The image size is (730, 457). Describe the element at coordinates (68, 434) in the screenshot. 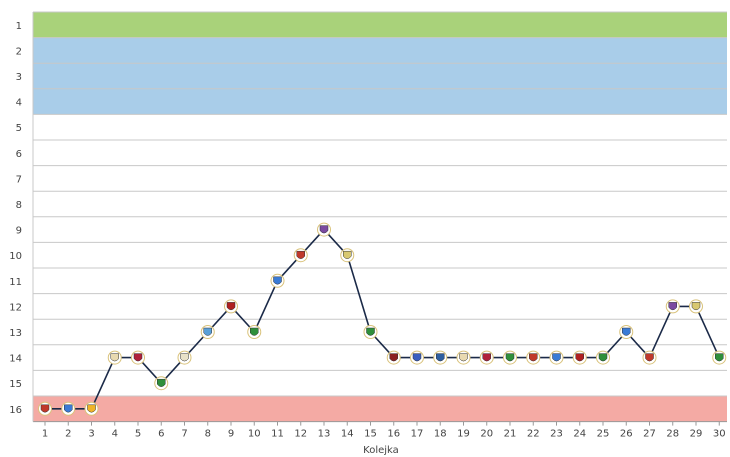

I see `x-tick-label: 2` at that location.